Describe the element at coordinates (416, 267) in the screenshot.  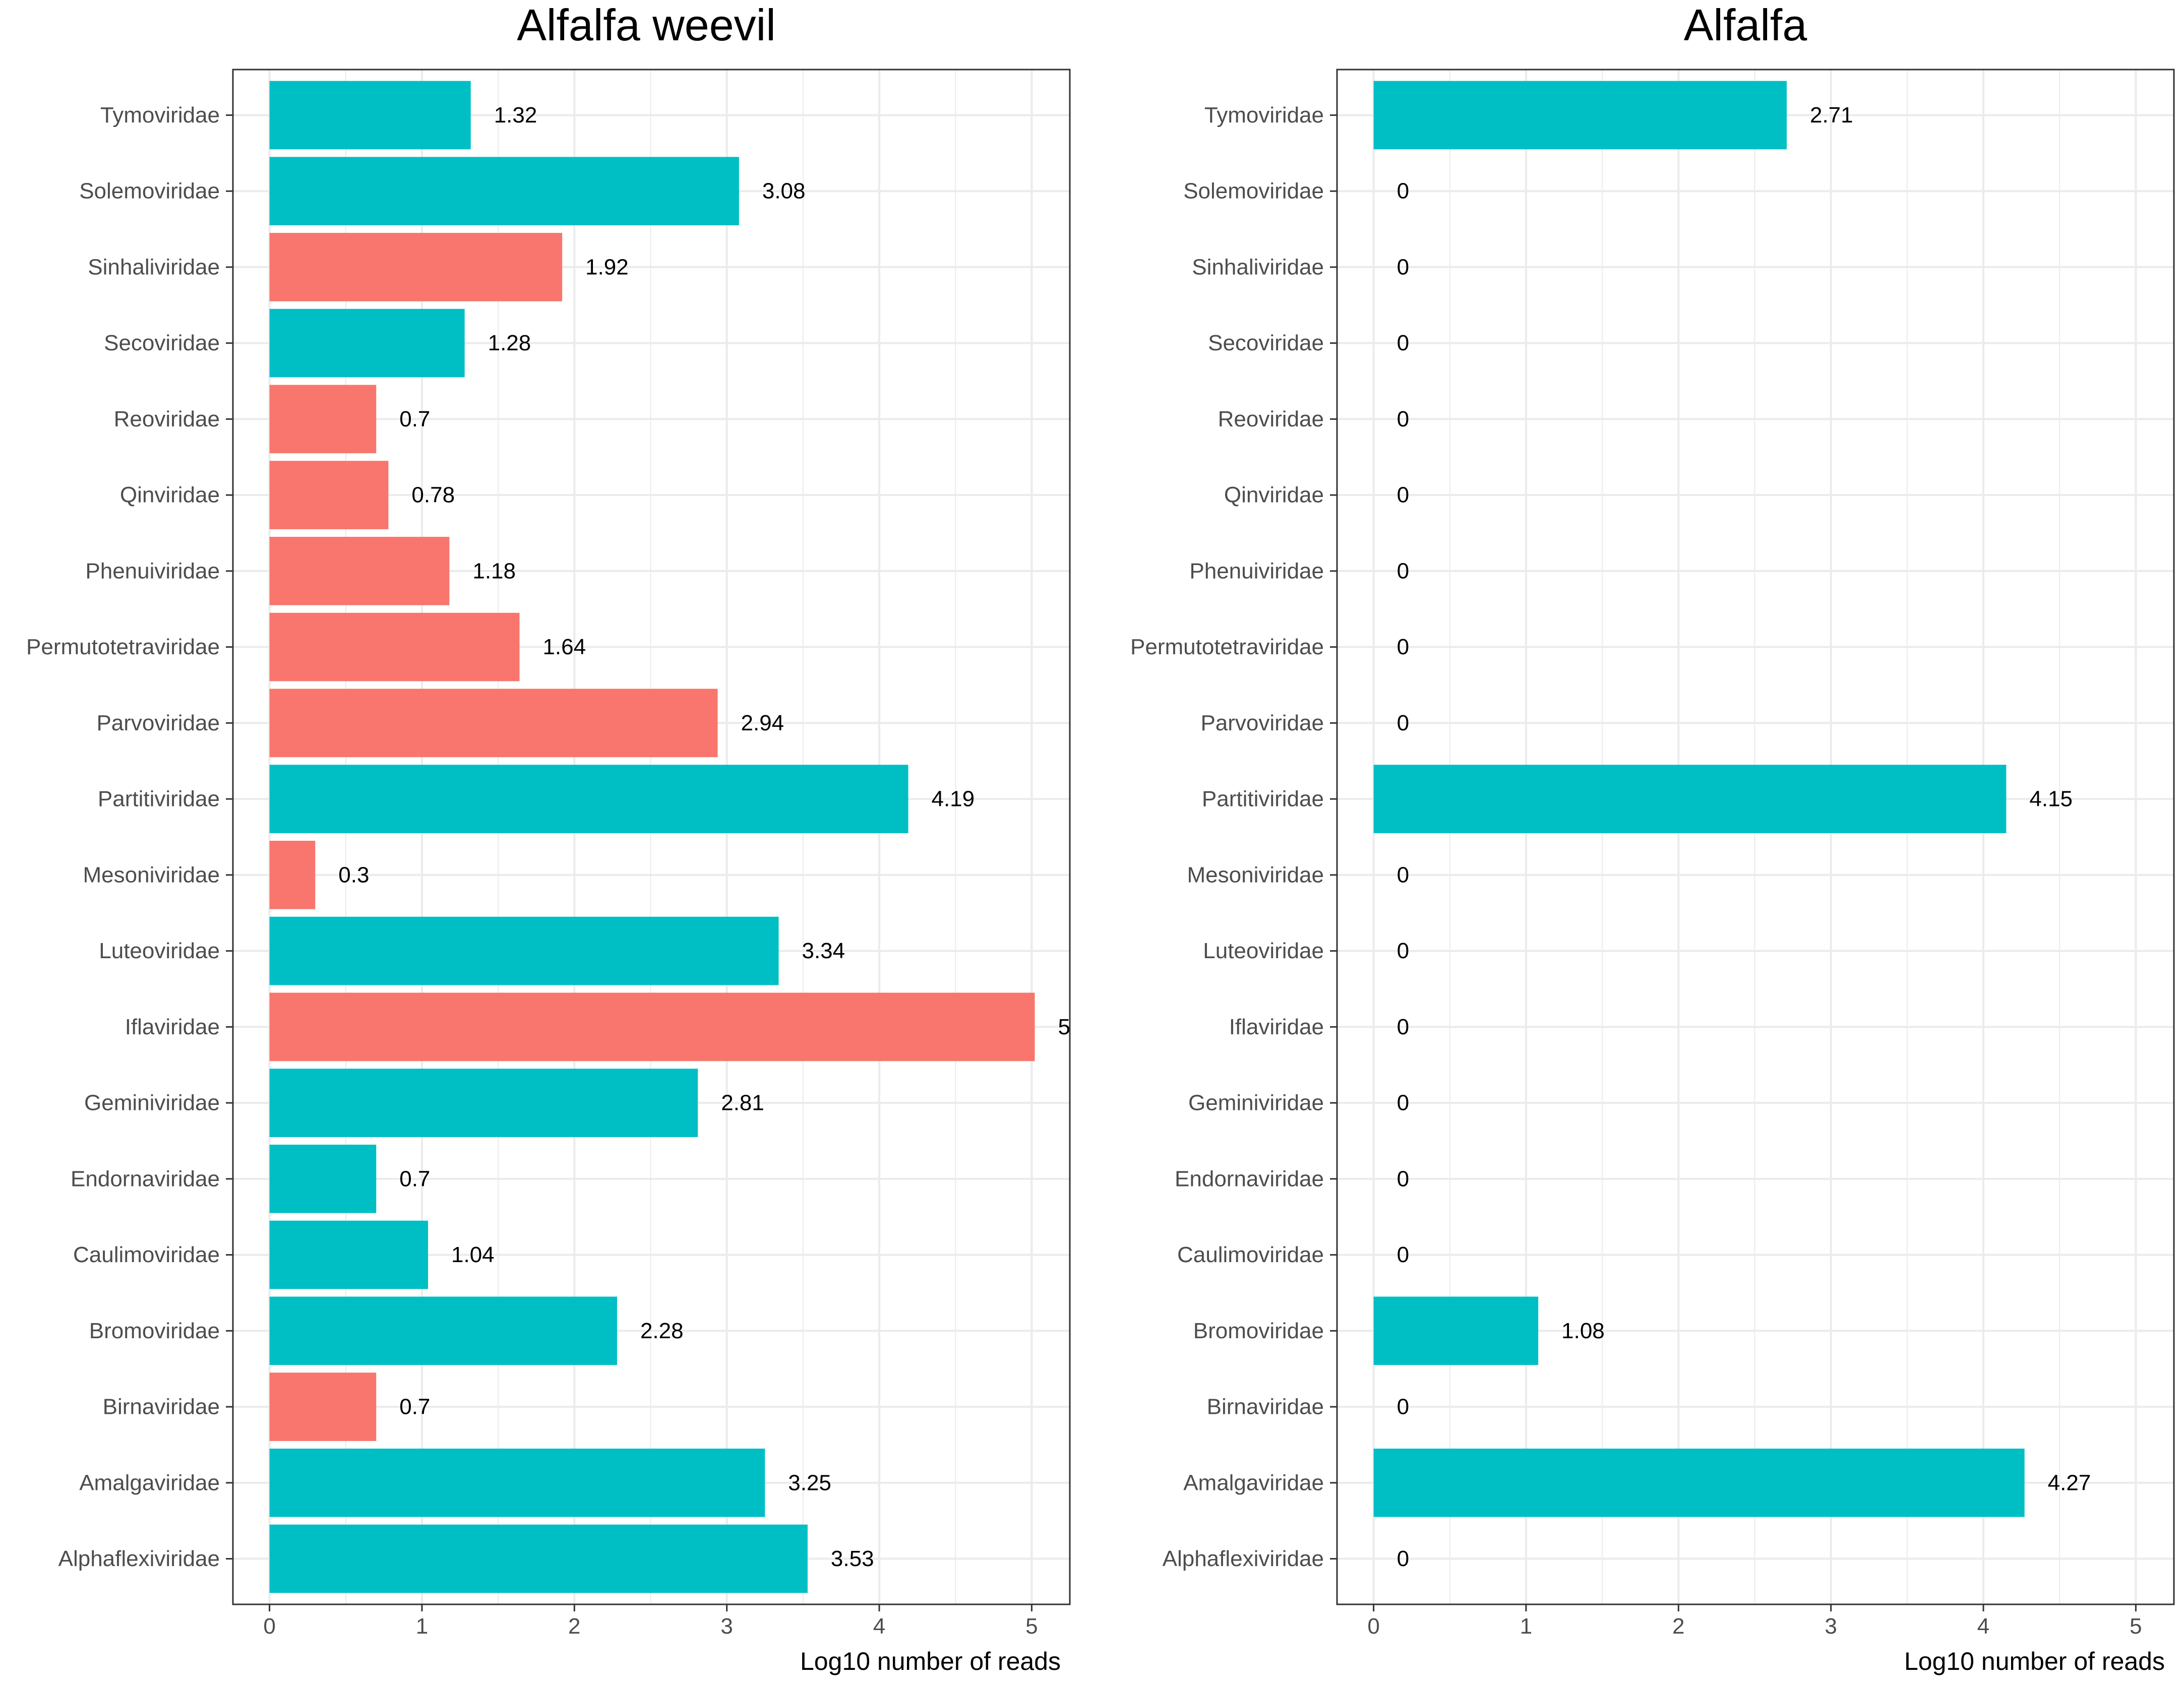
I see `bar-sinhaliviridae` at that location.